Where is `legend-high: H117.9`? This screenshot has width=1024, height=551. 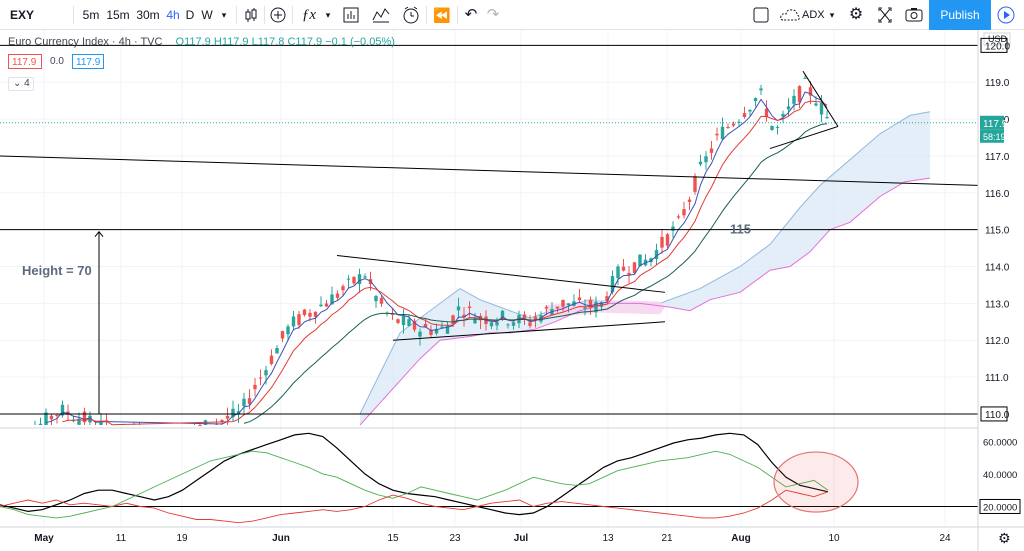
legend-high: H117.9 is located at coordinates (231, 42).